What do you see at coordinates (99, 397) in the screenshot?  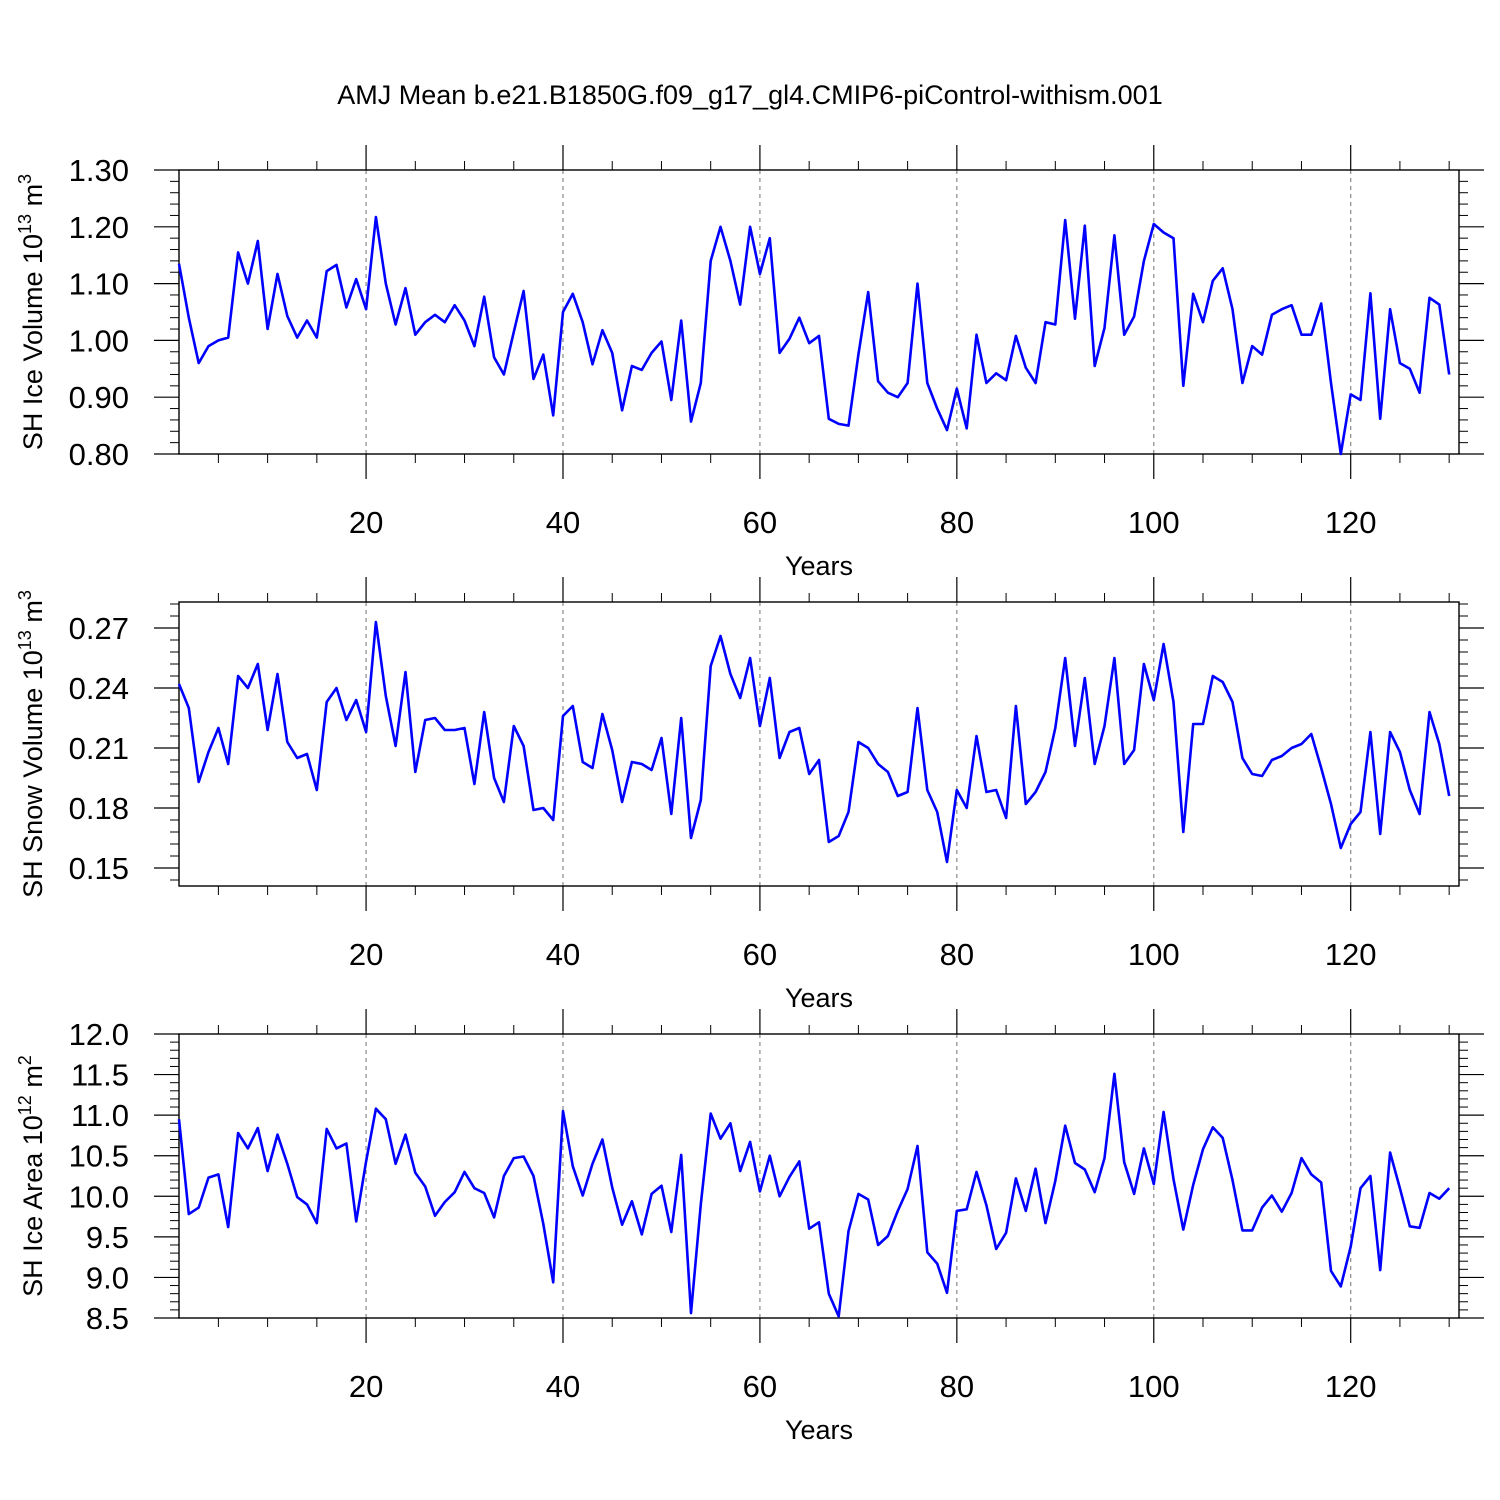 I see `y-tick-label: 0.90` at bounding box center [99, 397].